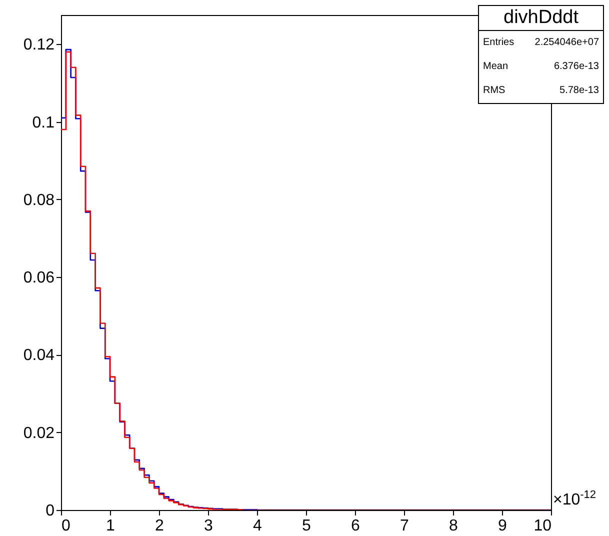 This screenshot has width=609, height=536. I want to click on text: ×10$^{-12}$, so click(574, 499).